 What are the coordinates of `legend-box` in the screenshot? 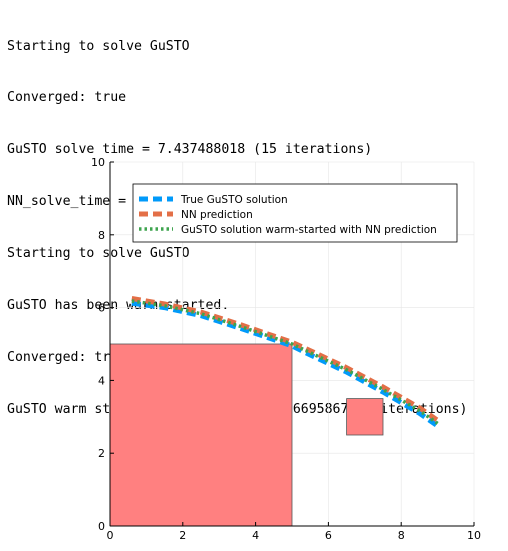 It's located at (295, 213).